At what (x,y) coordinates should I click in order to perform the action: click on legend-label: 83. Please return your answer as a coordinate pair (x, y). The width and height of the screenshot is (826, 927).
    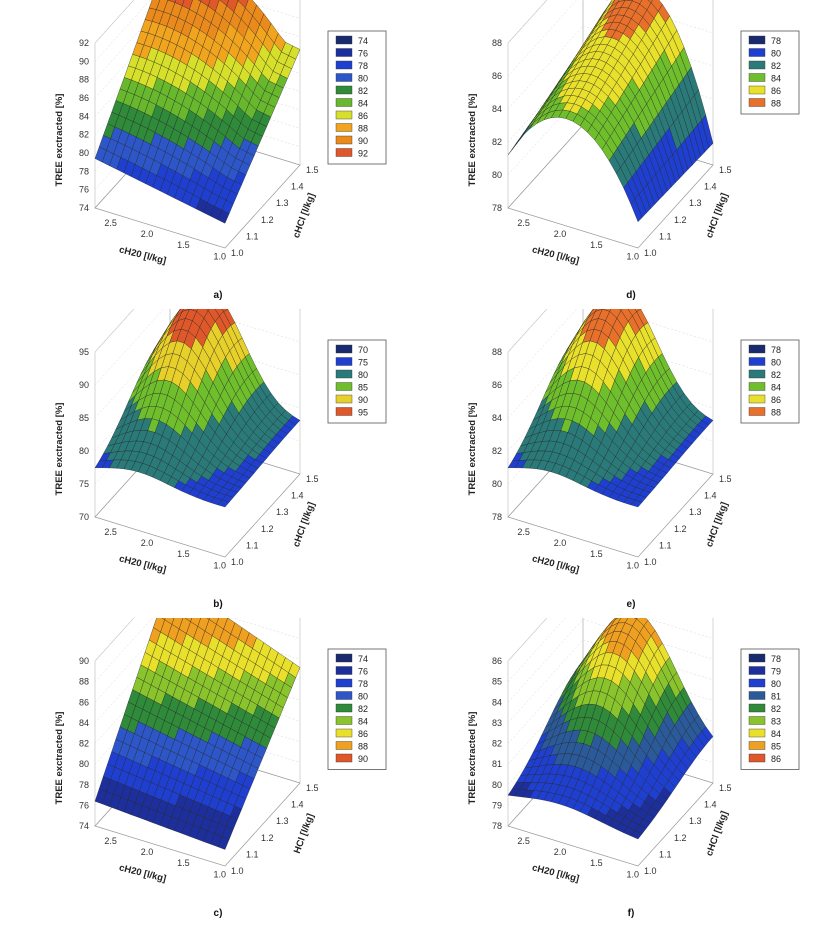
    Looking at the image, I should click on (776, 722).